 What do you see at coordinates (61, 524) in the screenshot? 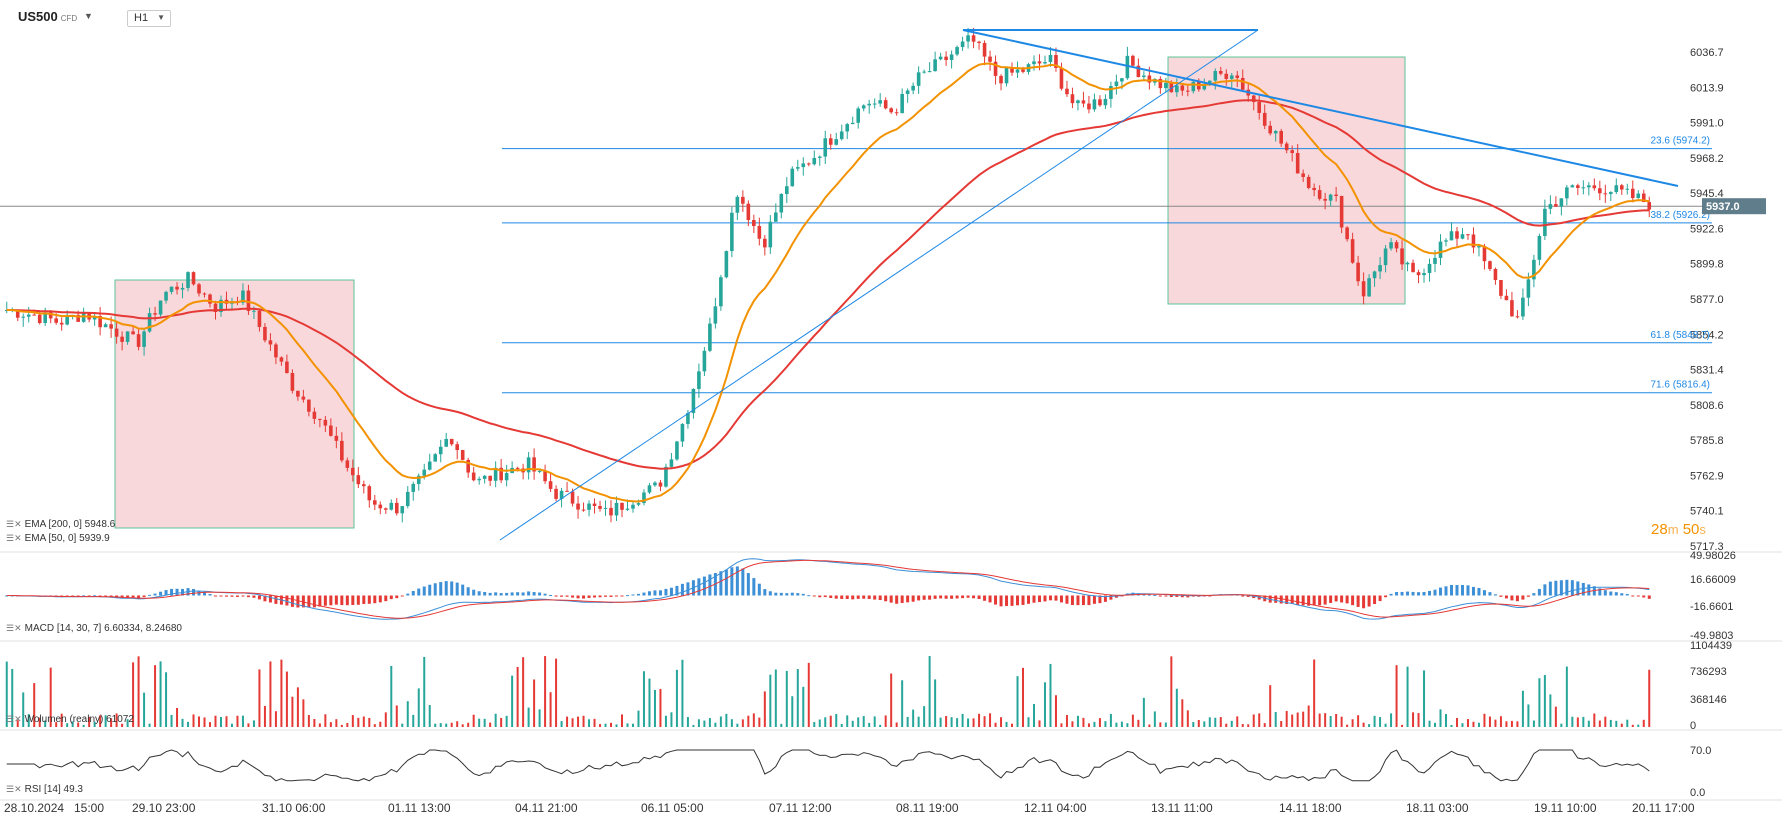
I see `ema200-legend: ☰✕ EMA [200, 0] 5948.6` at bounding box center [61, 524].